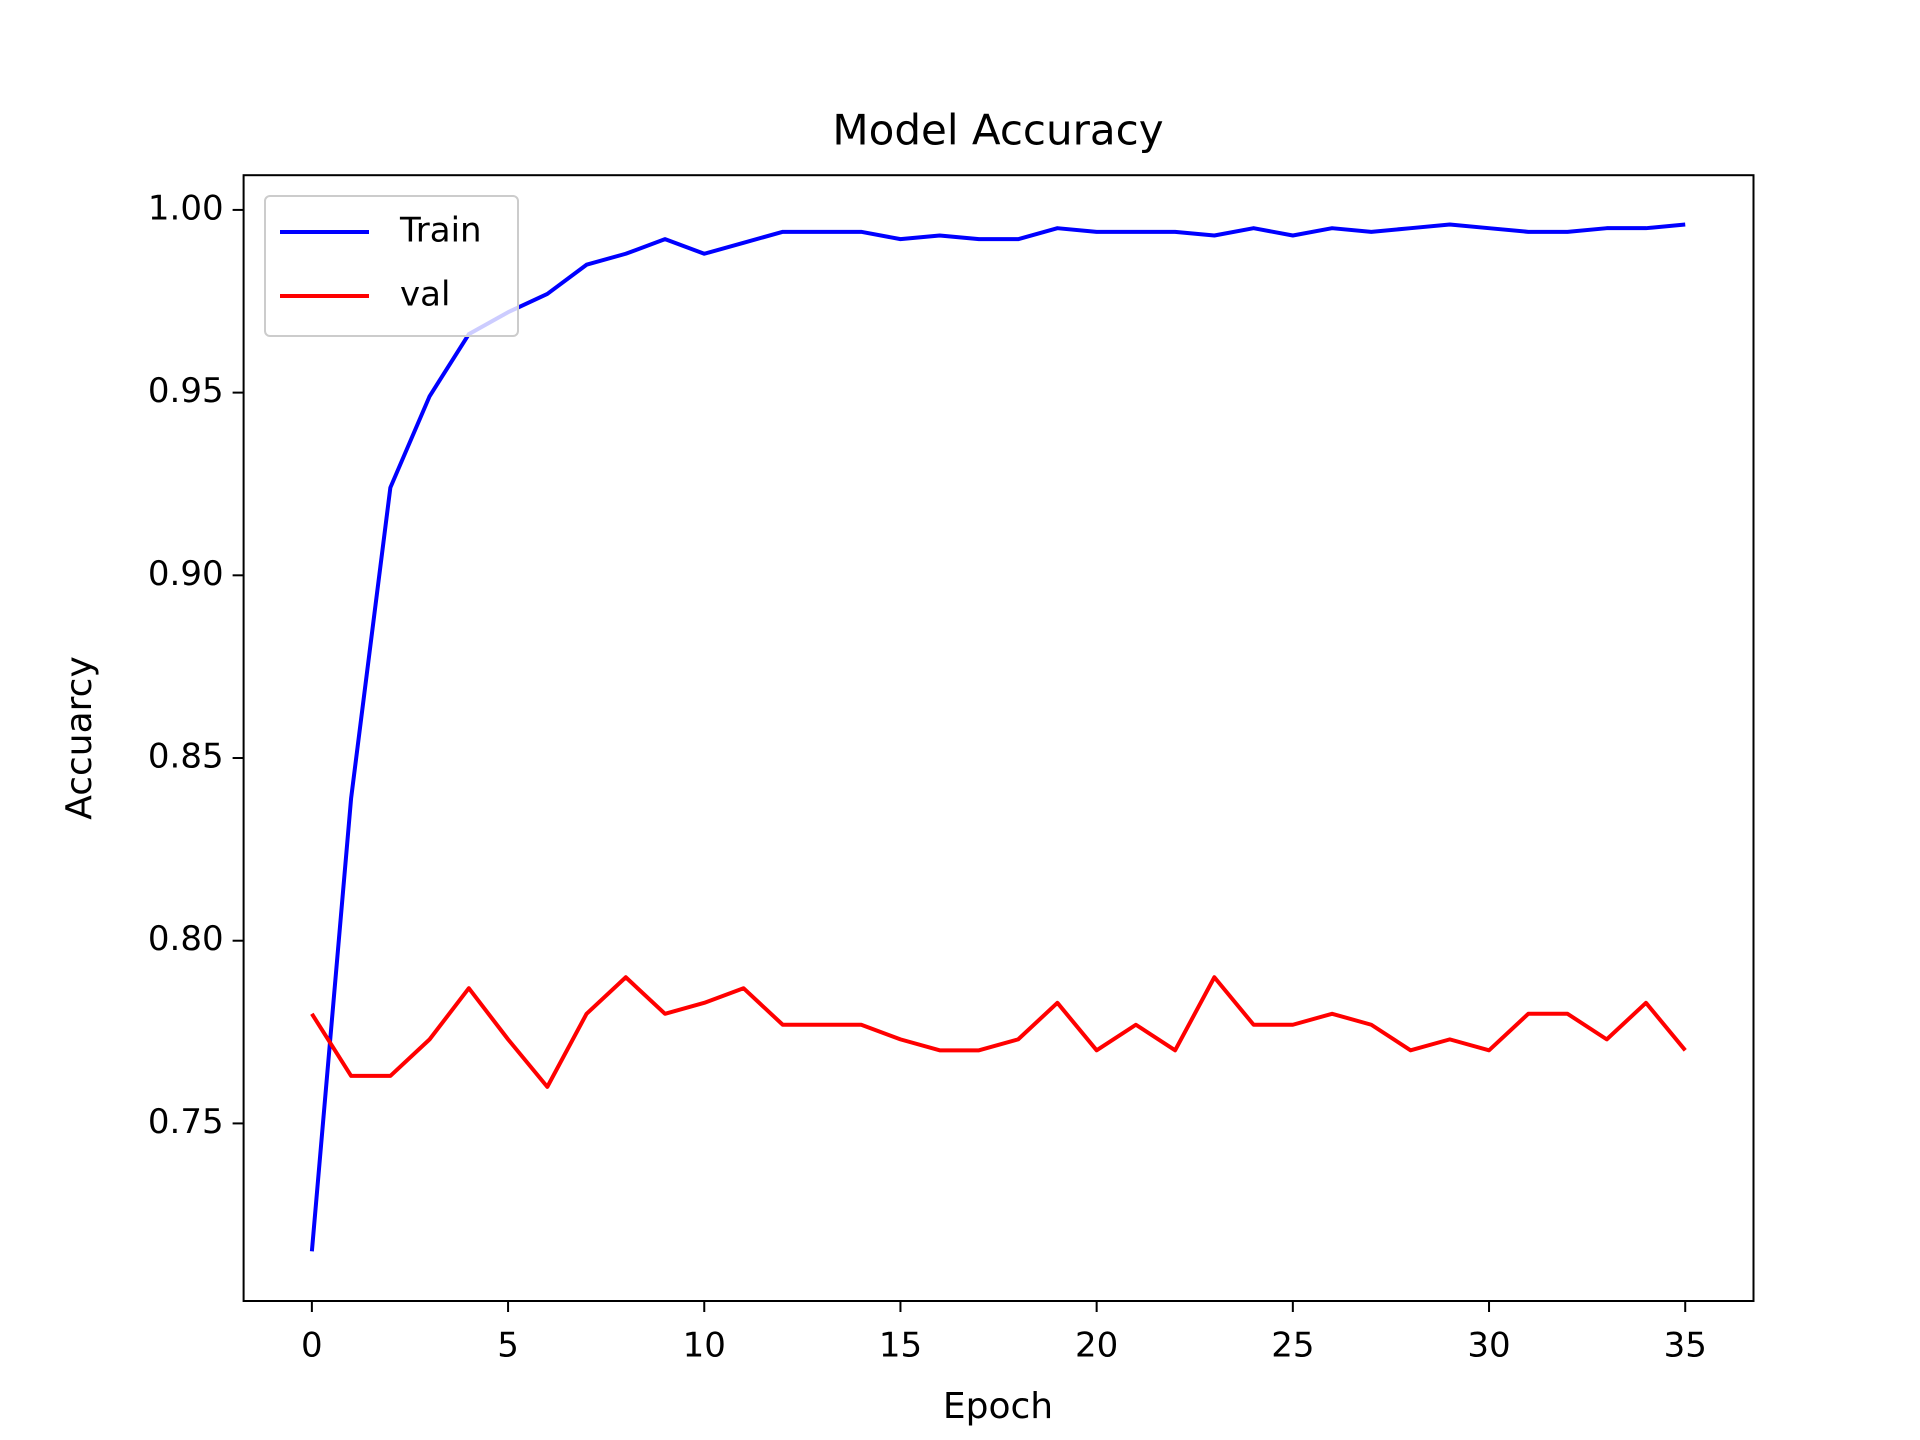 The image size is (1920, 1440). I want to click on y-tick-label: 0.95, so click(186, 391).